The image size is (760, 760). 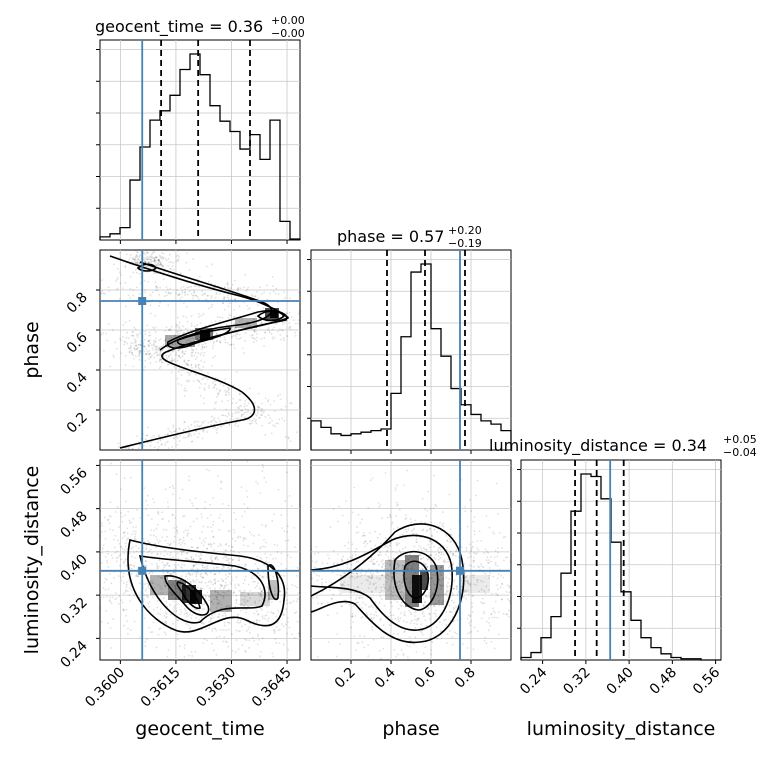 What do you see at coordinates (142, 570) in the screenshot?
I see `truth-marker` at bounding box center [142, 570].